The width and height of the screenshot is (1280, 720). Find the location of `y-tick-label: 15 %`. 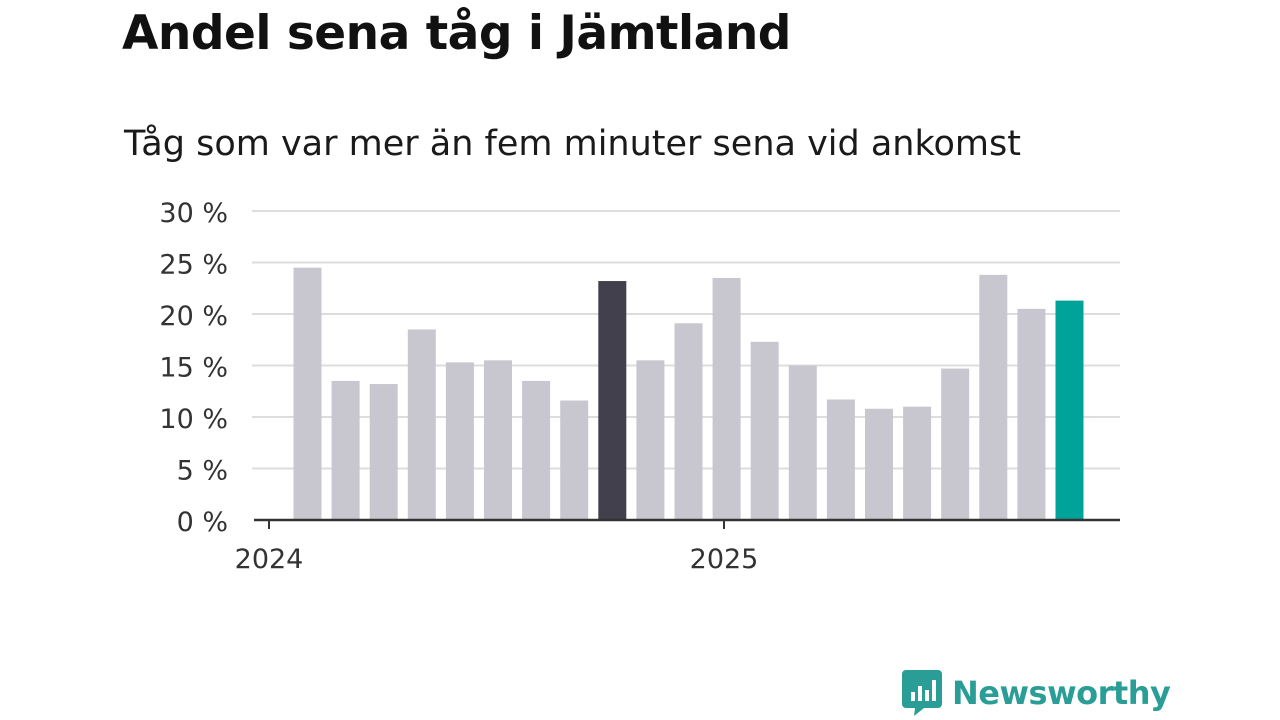

y-tick-label: 15 % is located at coordinates (193, 368).